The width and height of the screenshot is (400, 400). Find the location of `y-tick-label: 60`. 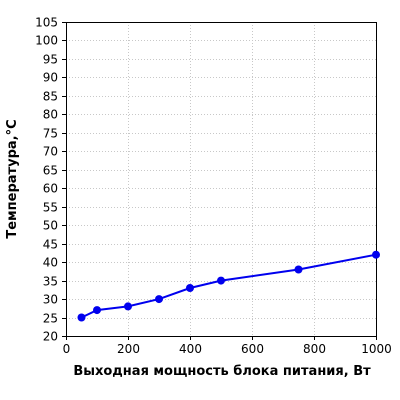

y-tick-label: 60 is located at coordinates (50, 189).